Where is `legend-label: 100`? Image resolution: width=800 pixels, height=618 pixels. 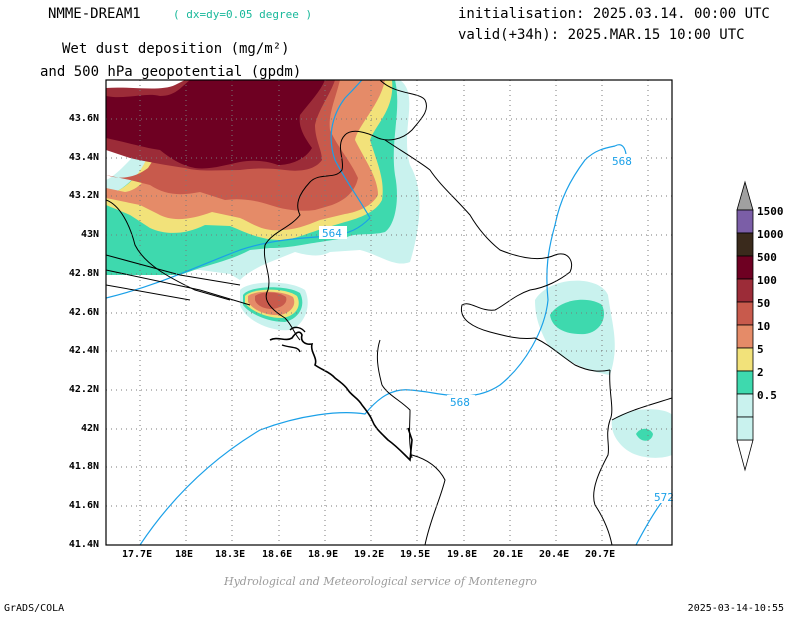 legend-label: 100 is located at coordinates (767, 280).